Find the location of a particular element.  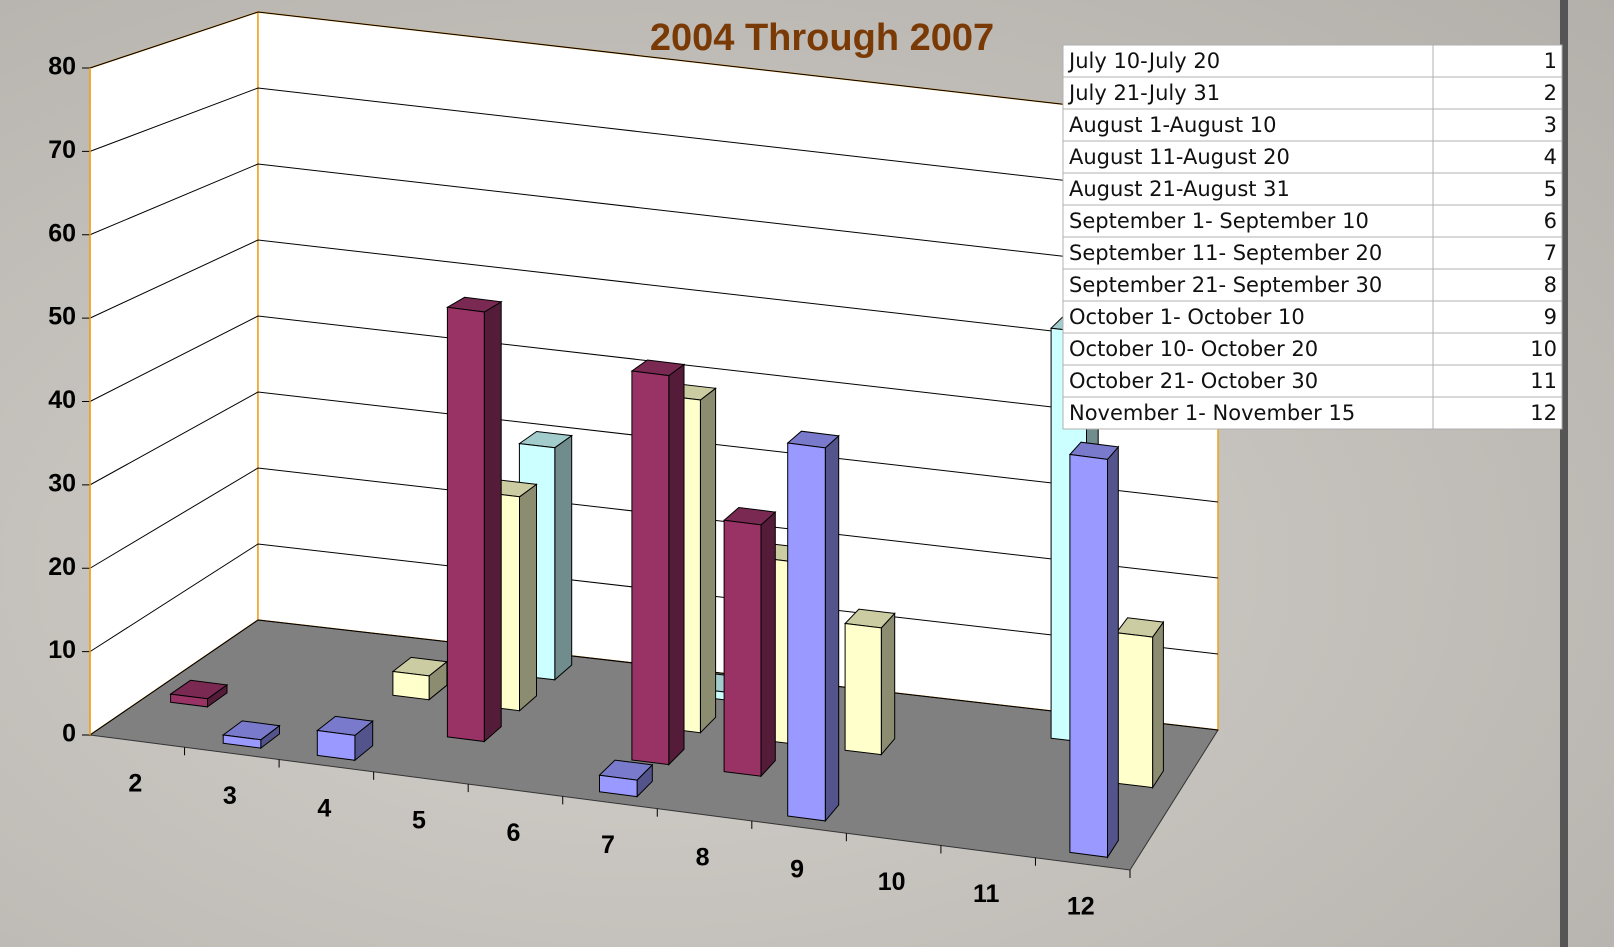

table-number: 6 is located at coordinates (1550, 221).